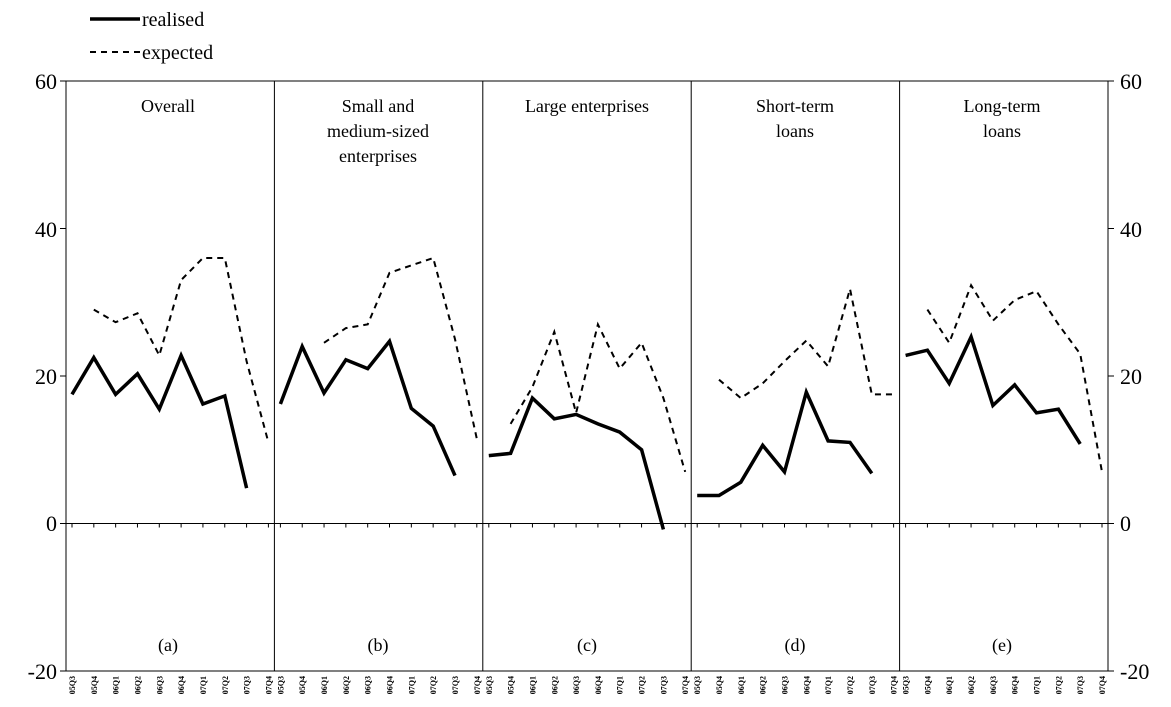  What do you see at coordinates (177, 53) in the screenshot?
I see `legend-expected-label: expected` at bounding box center [177, 53].